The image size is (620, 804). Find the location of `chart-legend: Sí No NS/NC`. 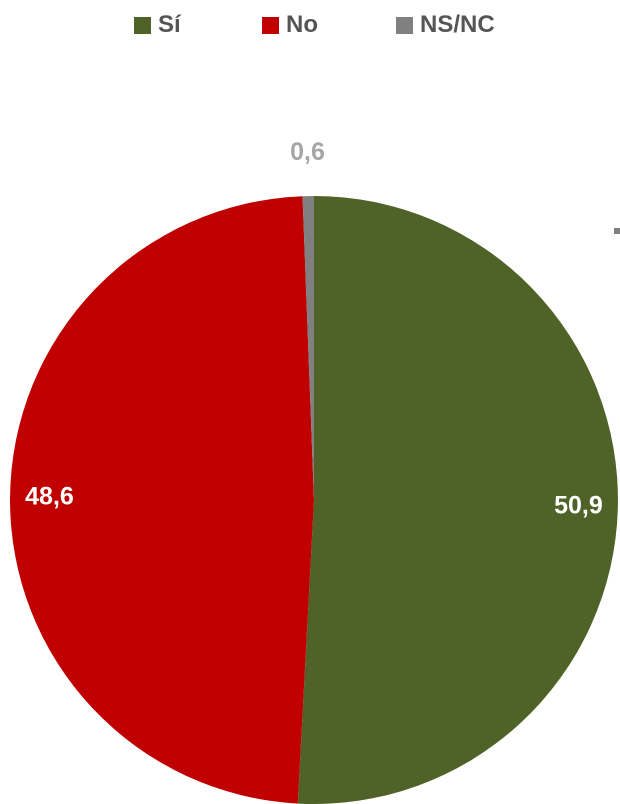

chart-legend: Sí No NS/NC is located at coordinates (310, 25).